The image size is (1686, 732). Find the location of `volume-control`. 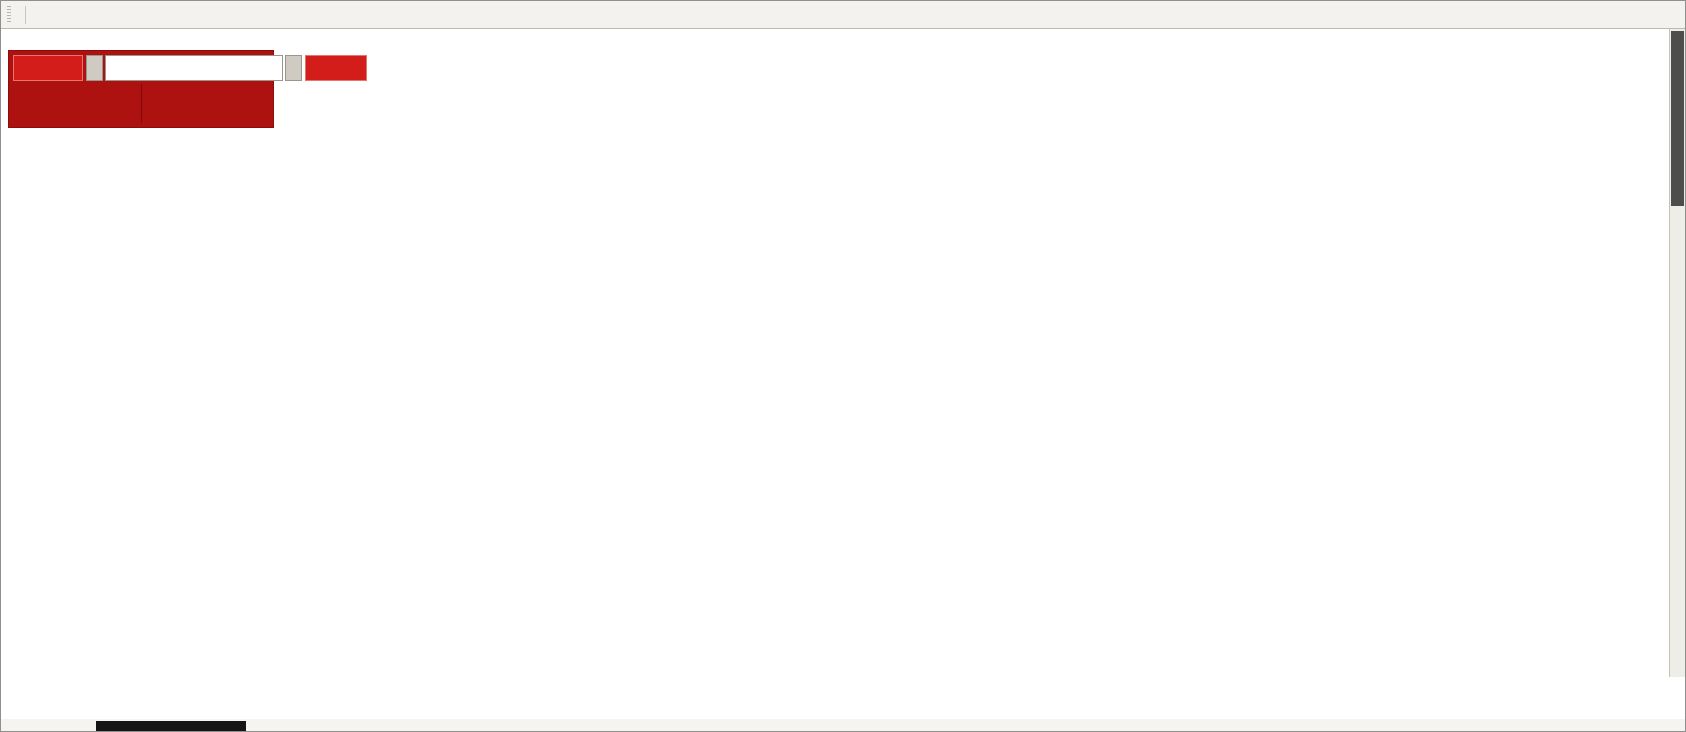

volume-control is located at coordinates (194, 68).